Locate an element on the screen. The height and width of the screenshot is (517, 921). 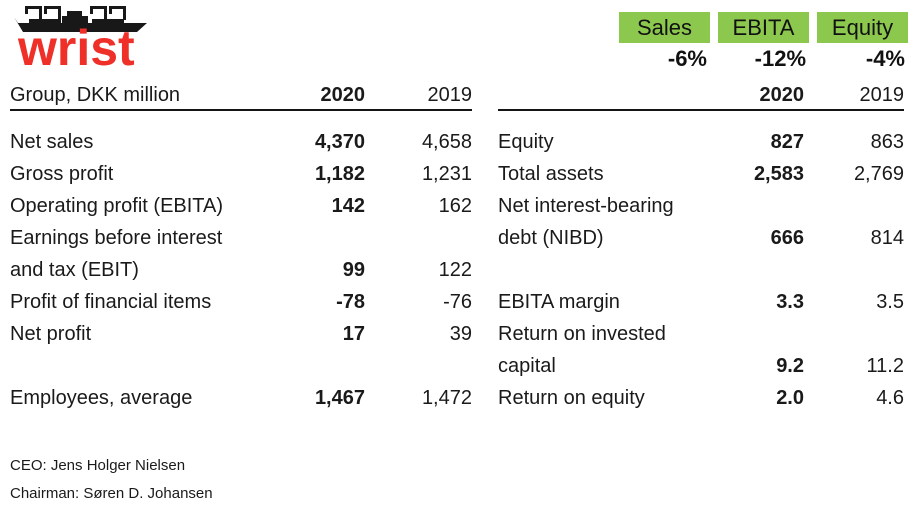
row-label: Employees, average is located at coordinates (101, 397).